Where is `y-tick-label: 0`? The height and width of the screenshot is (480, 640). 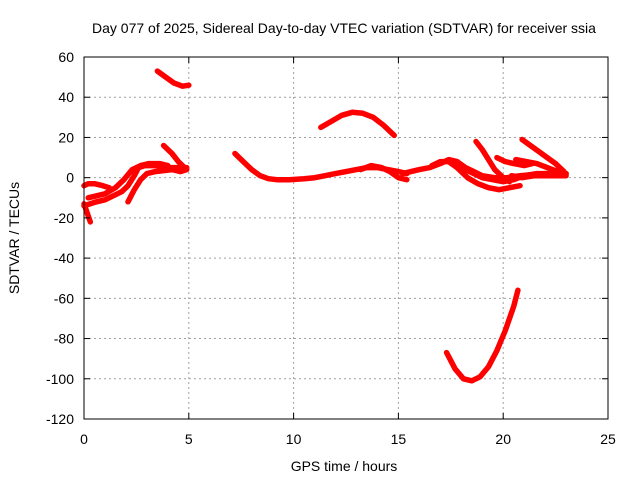
y-tick-label: 0 is located at coordinates (70, 178).